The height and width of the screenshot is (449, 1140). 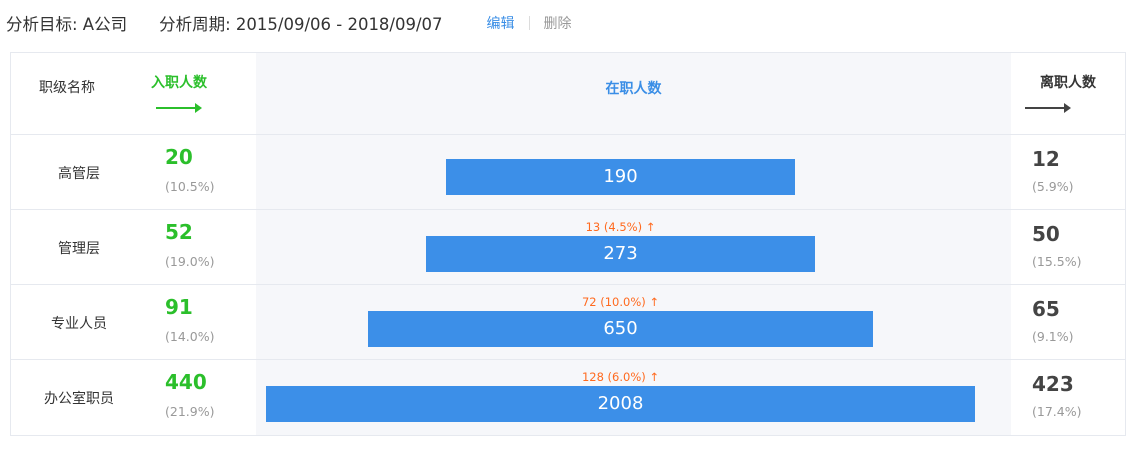 What do you see at coordinates (67, 88) in the screenshot?
I see `column-header-name: 职级名称` at bounding box center [67, 88].